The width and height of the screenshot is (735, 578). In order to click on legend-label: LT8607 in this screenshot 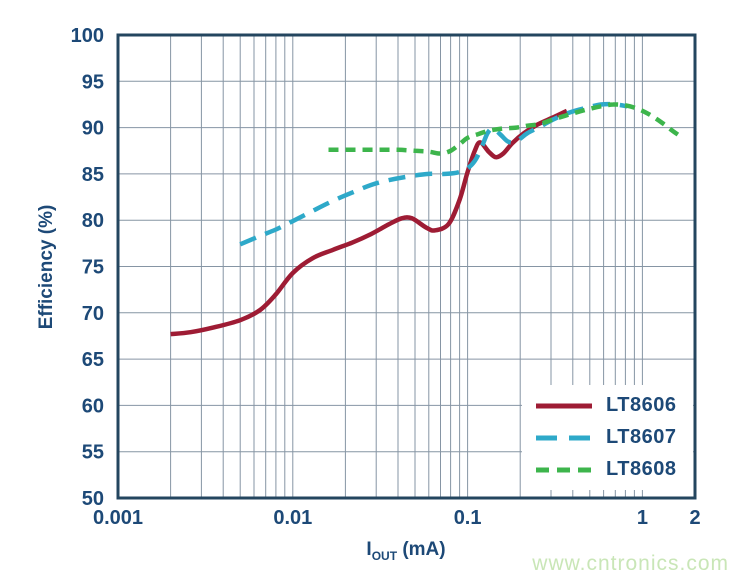, I will do `click(641, 437)`.